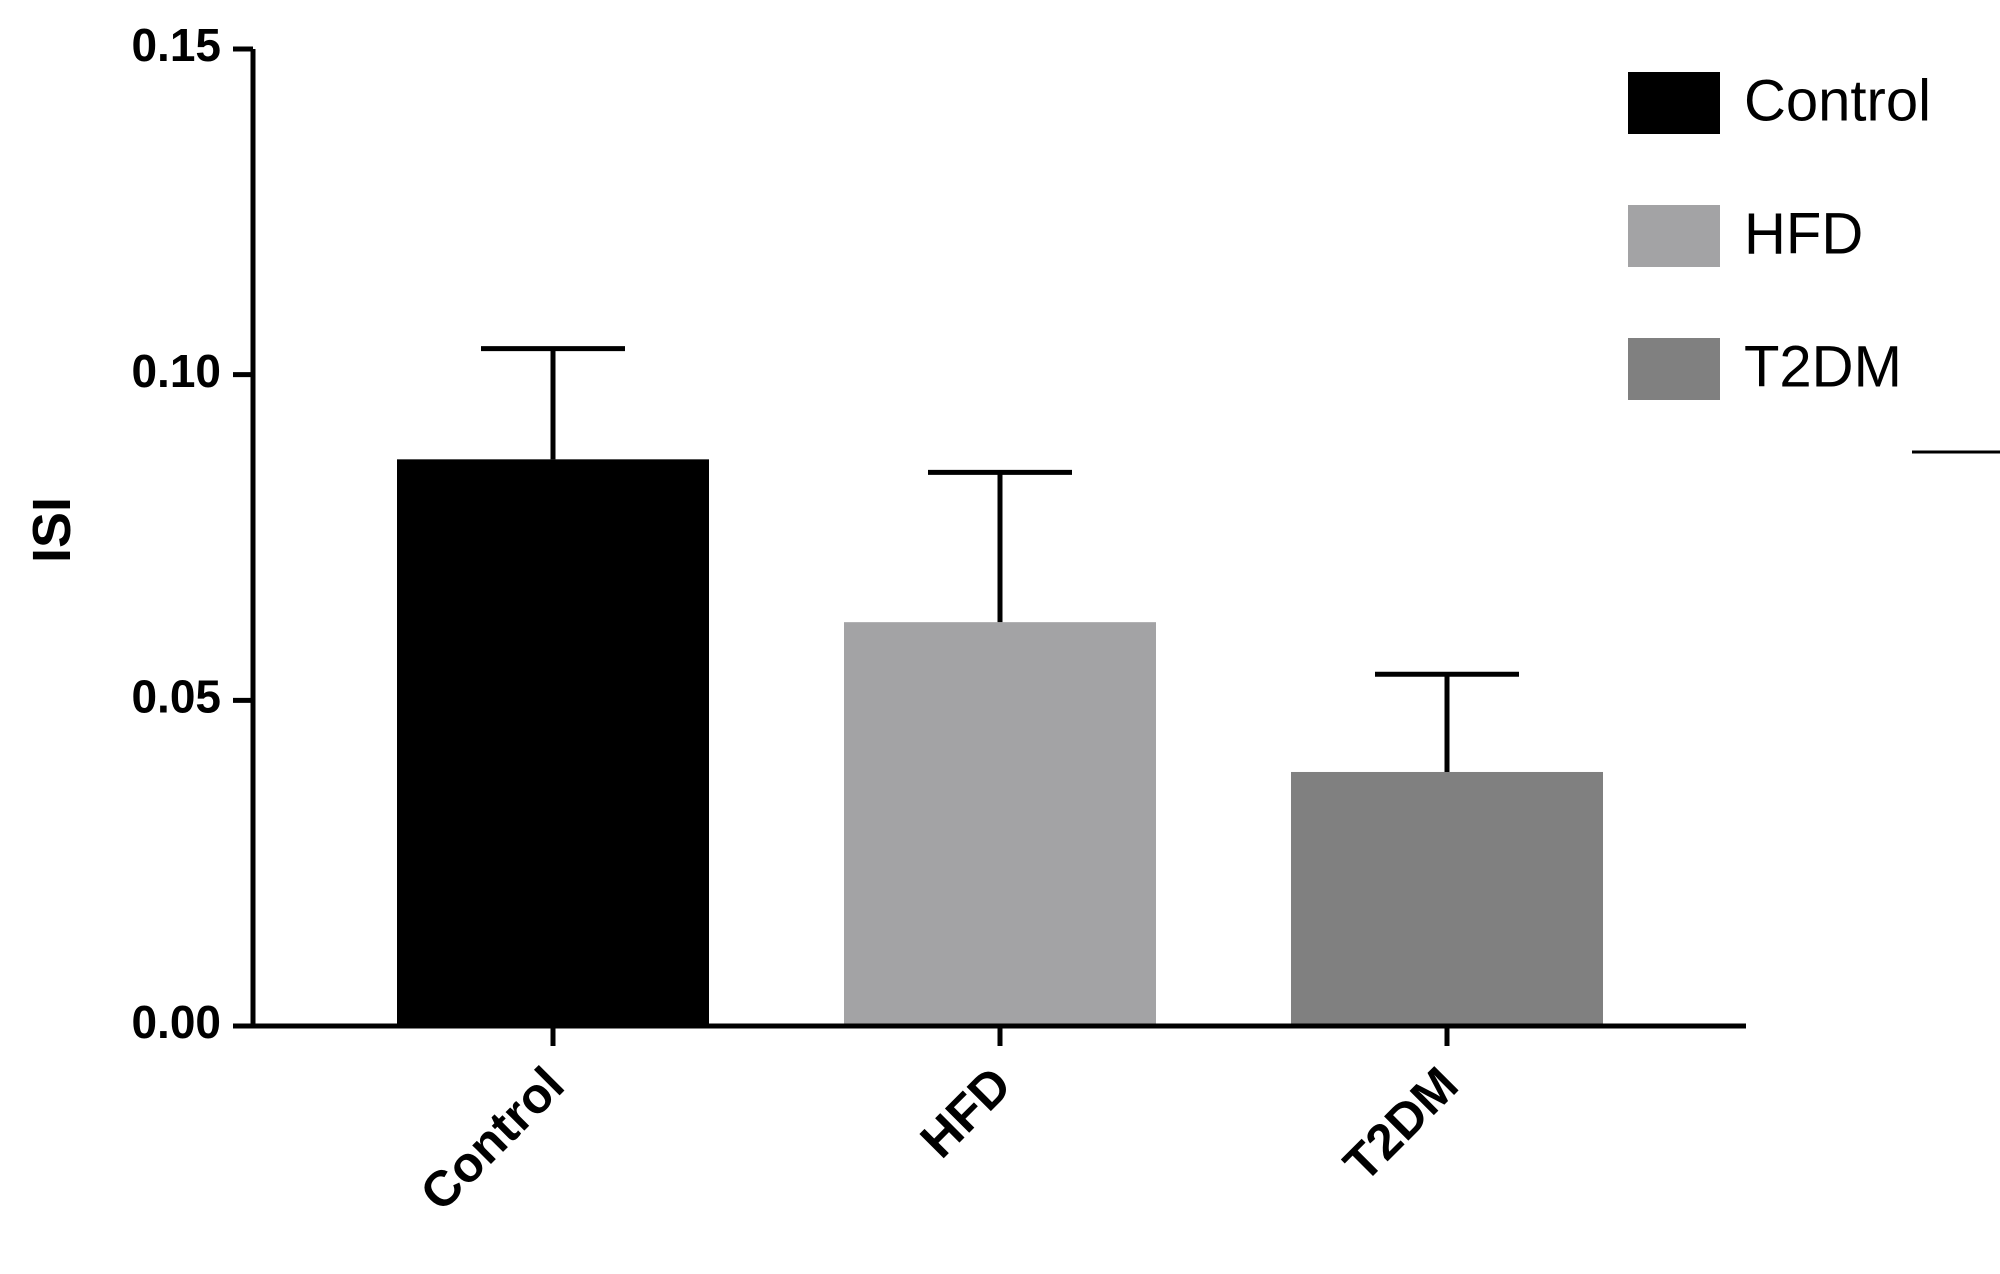  What do you see at coordinates (553, 743) in the screenshot?
I see `bar-control` at bounding box center [553, 743].